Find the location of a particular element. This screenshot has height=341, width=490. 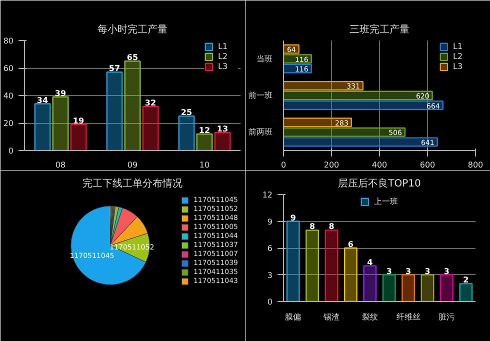

chart-title: 层压后不良TOP10 is located at coordinates (379, 184).